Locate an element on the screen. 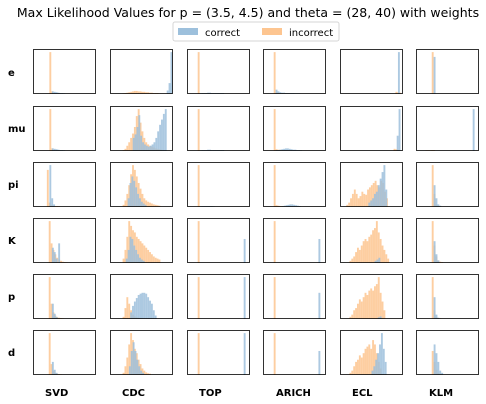 The image size is (486, 404). row-label-p: p is located at coordinates (11, 297).